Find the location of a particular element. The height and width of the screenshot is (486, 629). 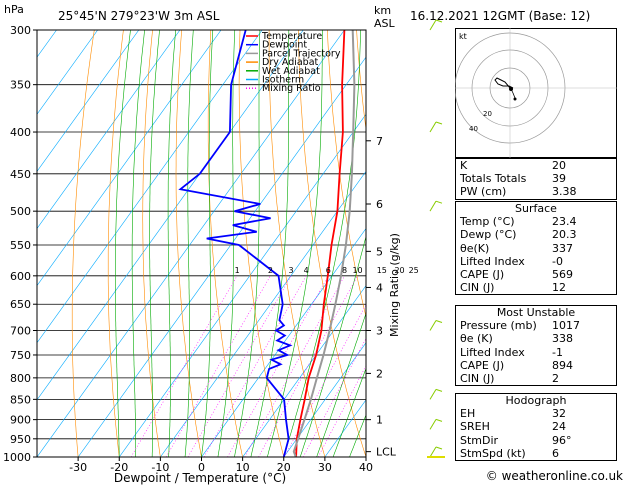

hodo-label: SREH is located at coordinates (475, 427).